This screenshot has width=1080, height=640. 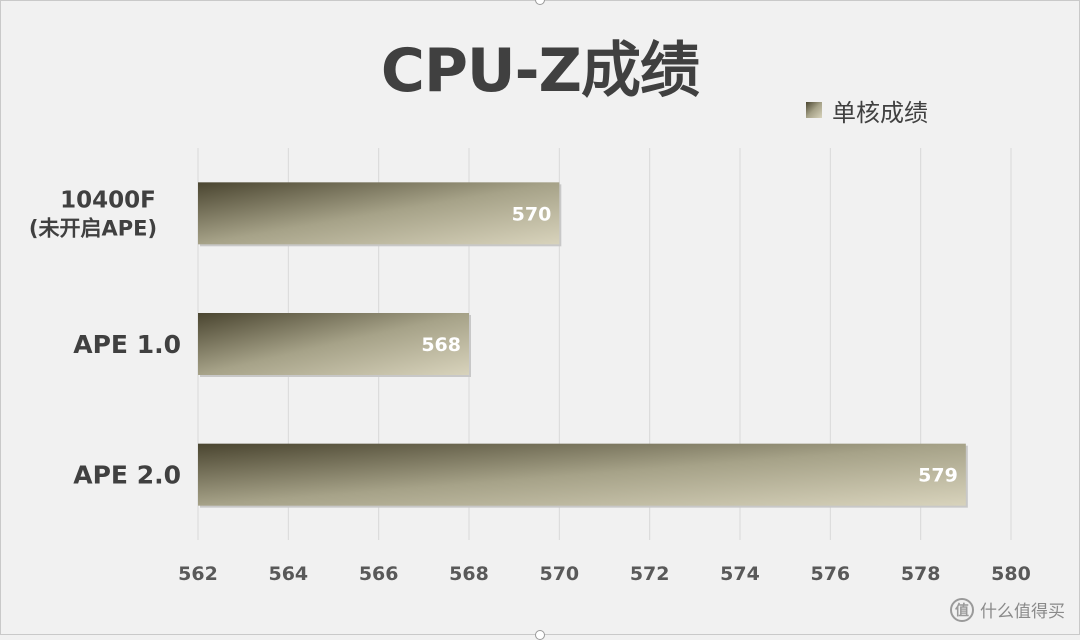 What do you see at coordinates (921, 574) in the screenshot?
I see `x-tick-label: 578` at bounding box center [921, 574].